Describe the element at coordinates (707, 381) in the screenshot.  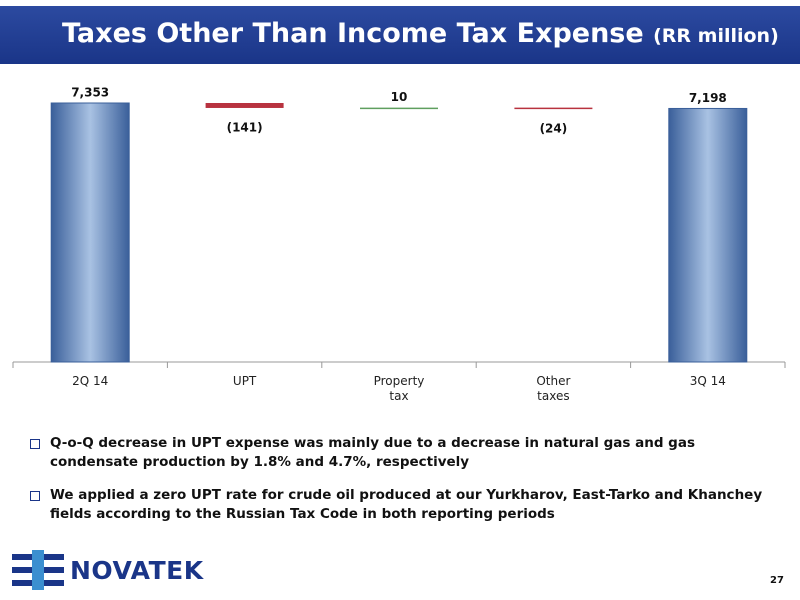
I see `x-tick-label: 3Q 14` at that location.